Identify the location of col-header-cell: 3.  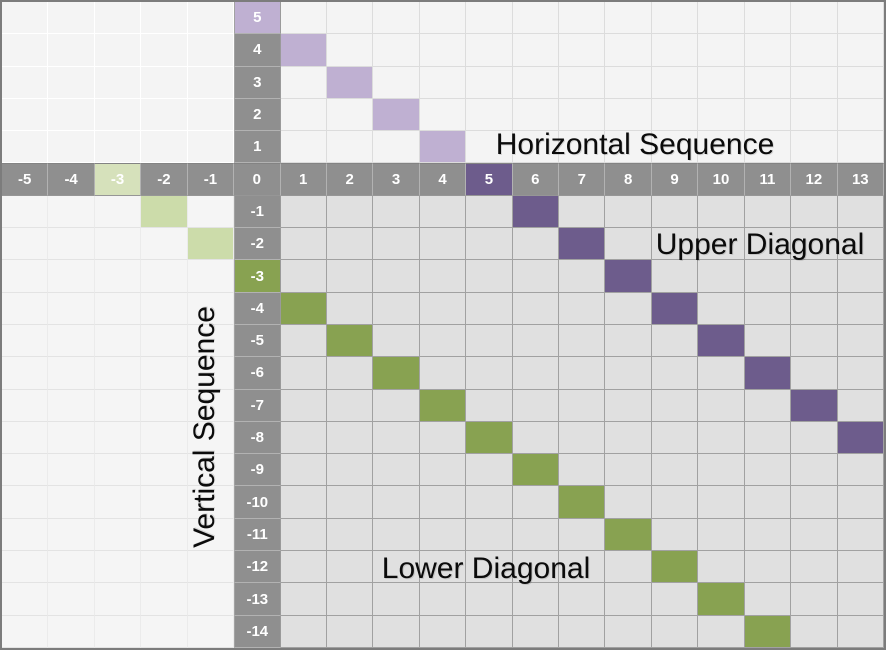
(396, 179).